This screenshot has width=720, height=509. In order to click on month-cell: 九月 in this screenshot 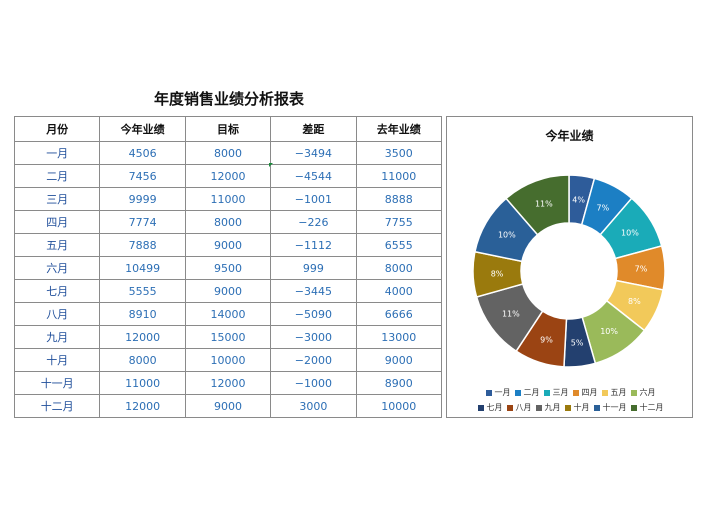, I will do `click(57, 337)`.